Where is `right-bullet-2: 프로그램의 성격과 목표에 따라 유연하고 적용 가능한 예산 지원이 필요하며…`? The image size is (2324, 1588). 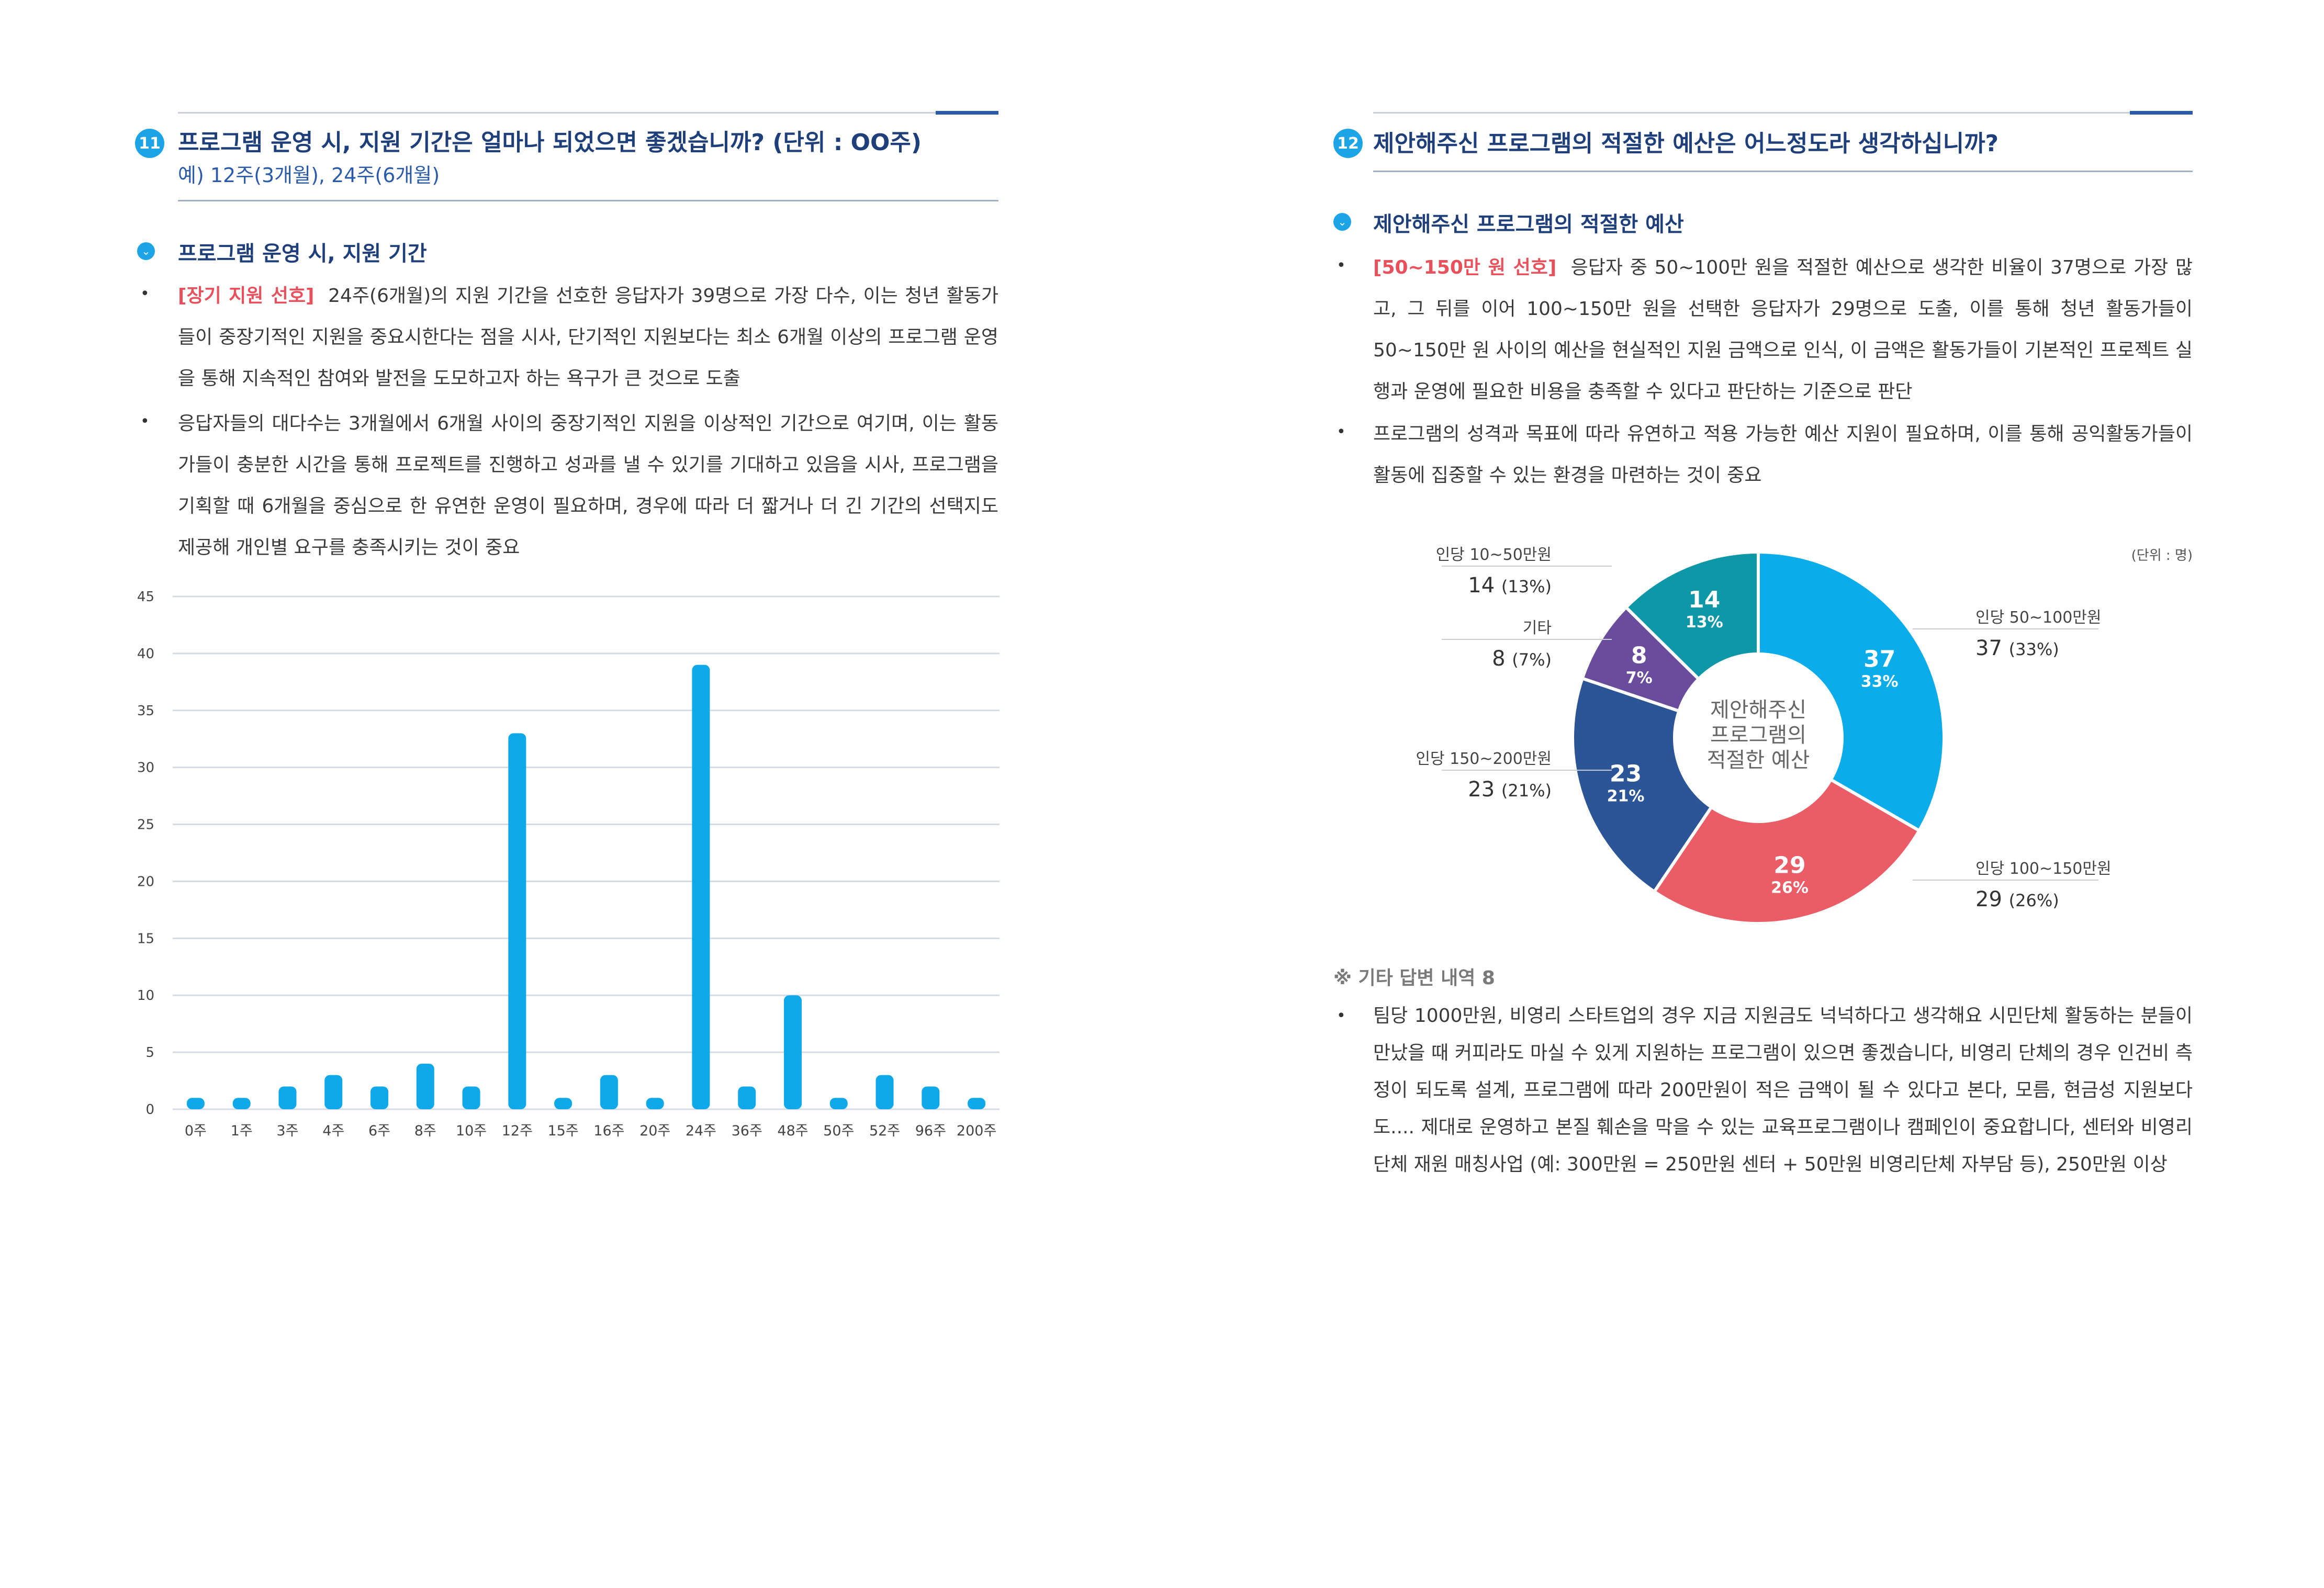 right-bullet-2: 프로그램의 성격과 목표에 따라 유연하고 적용 가능한 예산 지원이 필요하며… is located at coordinates (1783, 454).